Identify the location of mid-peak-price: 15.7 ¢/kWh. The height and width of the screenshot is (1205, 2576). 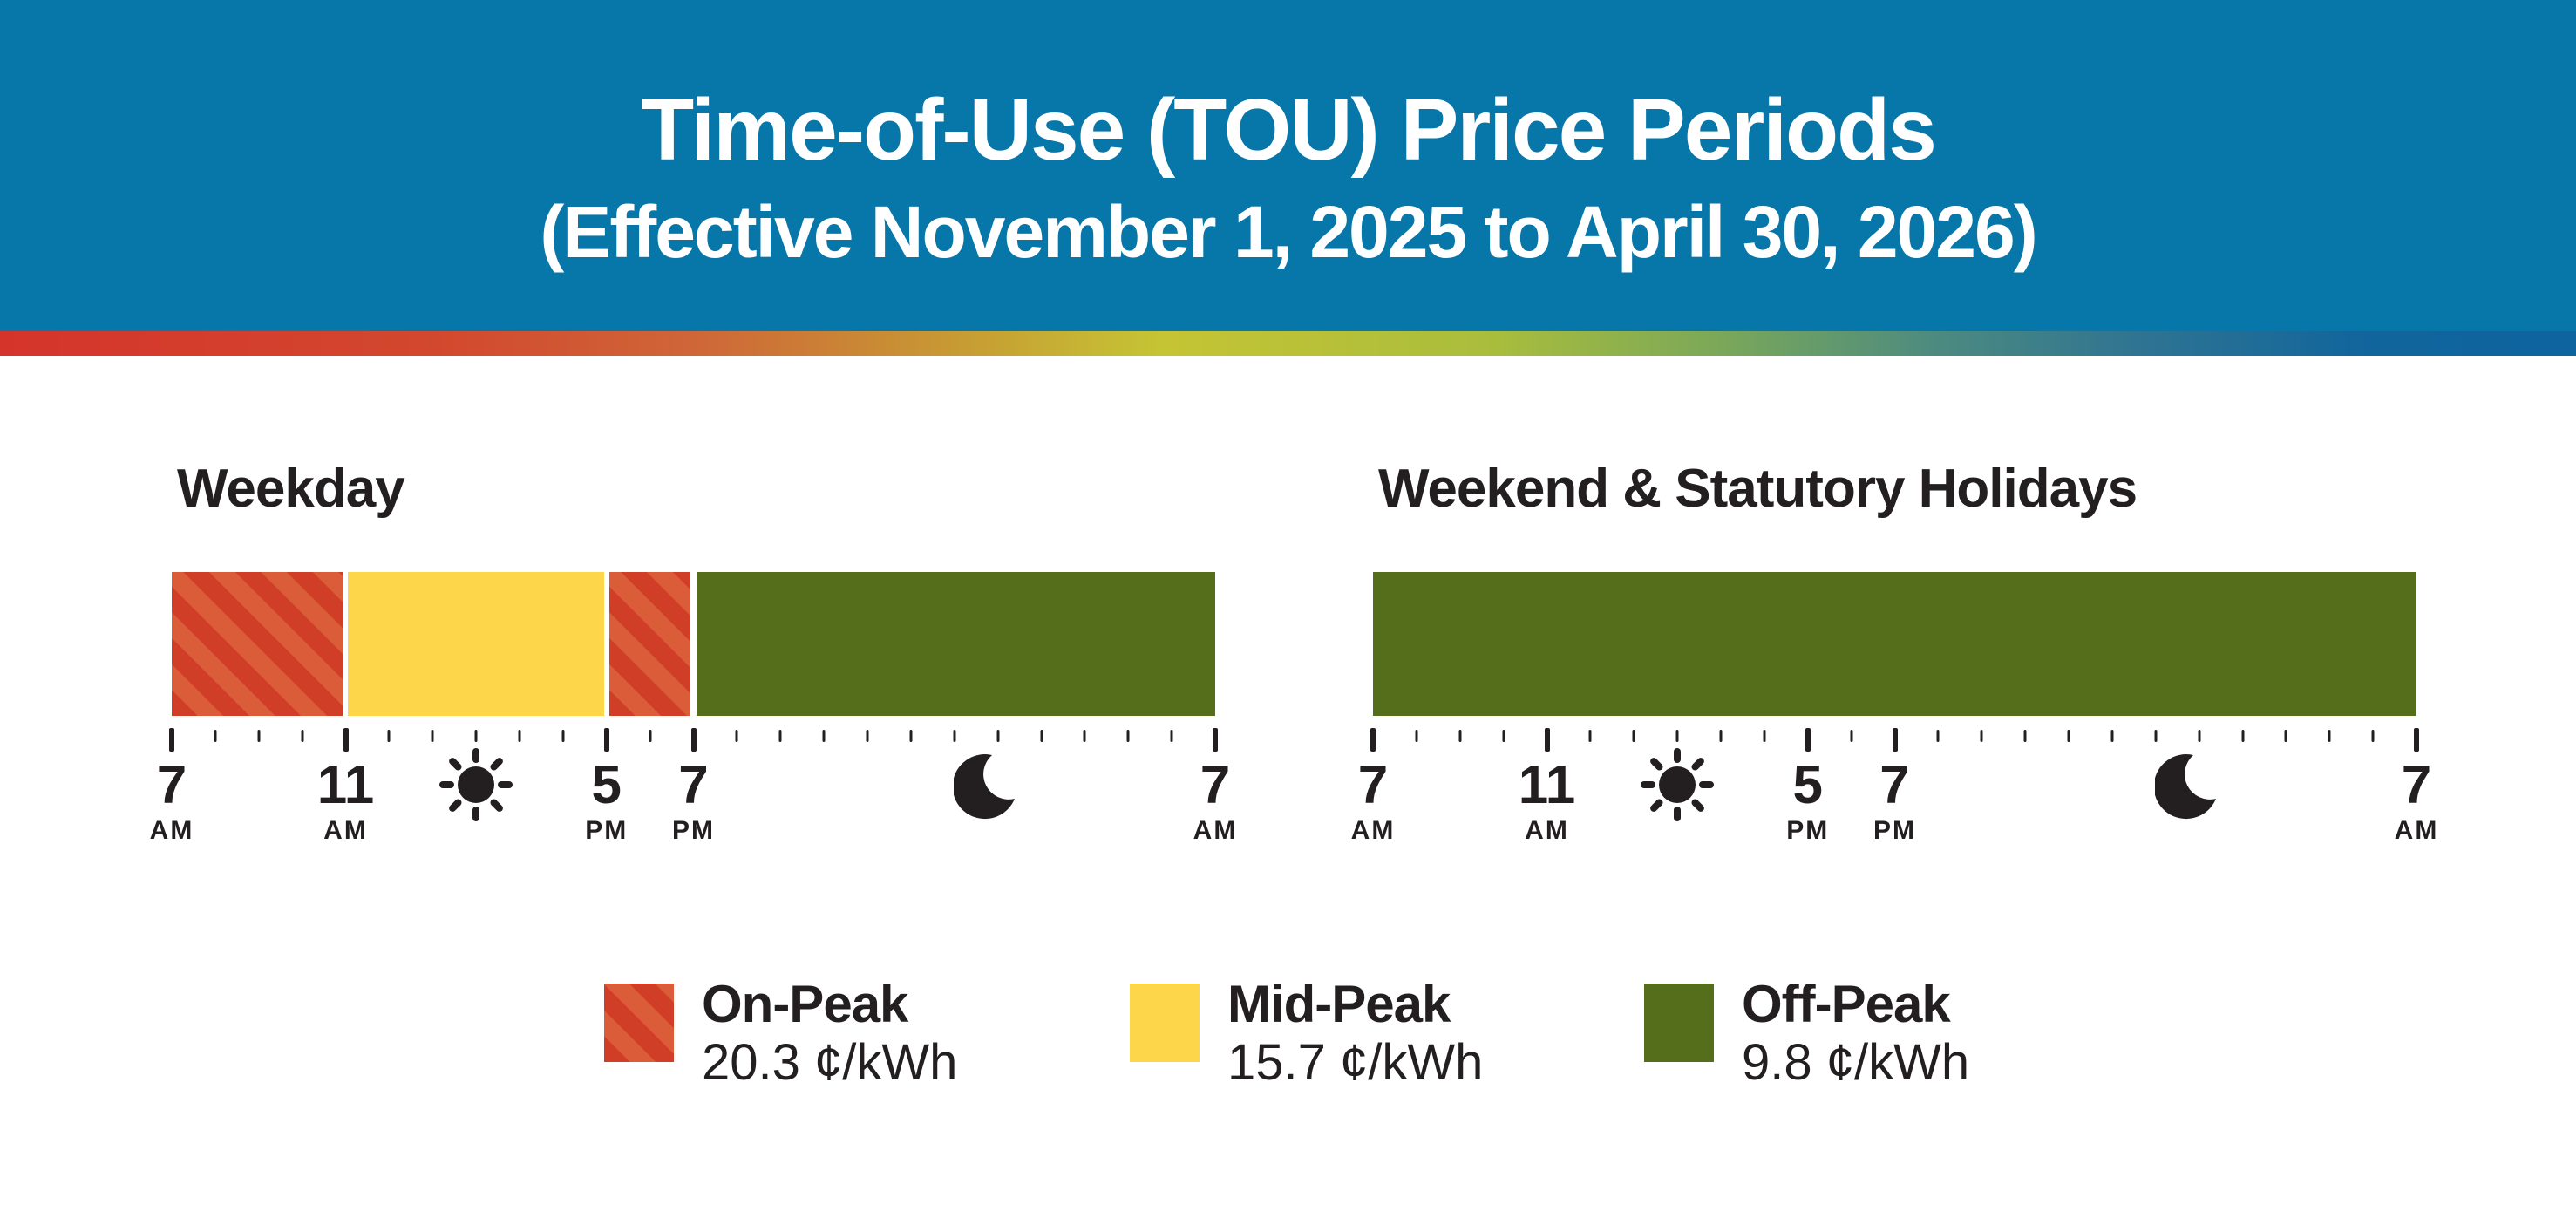
(1356, 1062).